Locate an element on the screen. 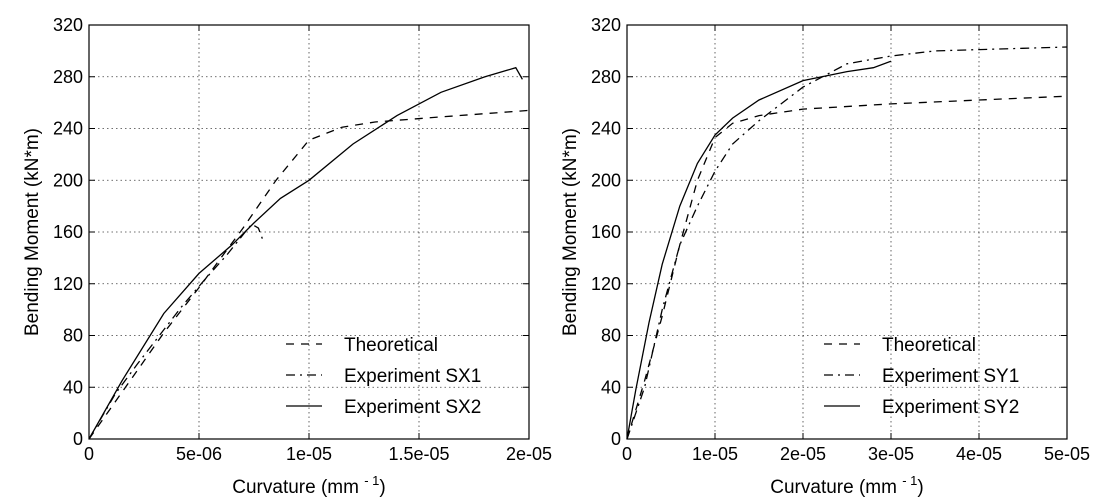 Image resolution: width=1100 pixels, height=500 pixels. series-line-experiment-sx1 is located at coordinates (176, 331).